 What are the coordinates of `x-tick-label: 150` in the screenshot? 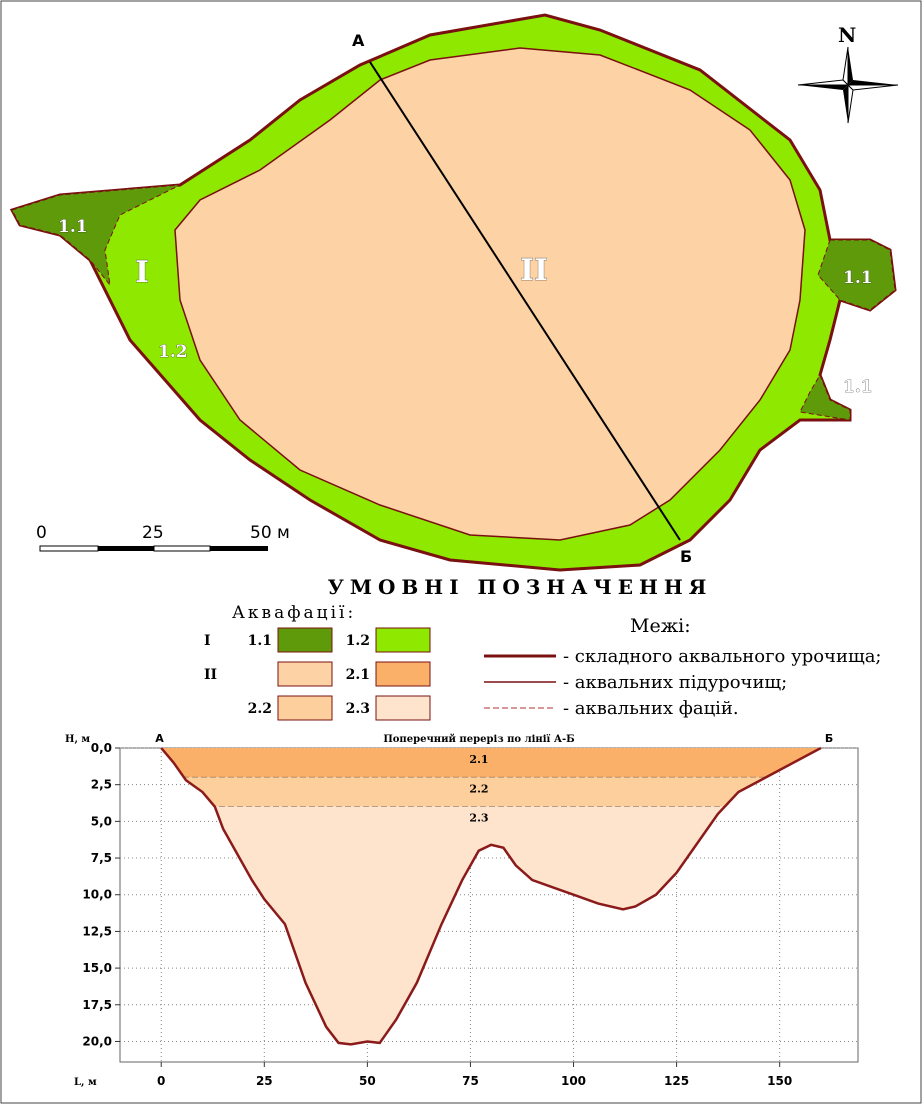 It's located at (779, 1081).